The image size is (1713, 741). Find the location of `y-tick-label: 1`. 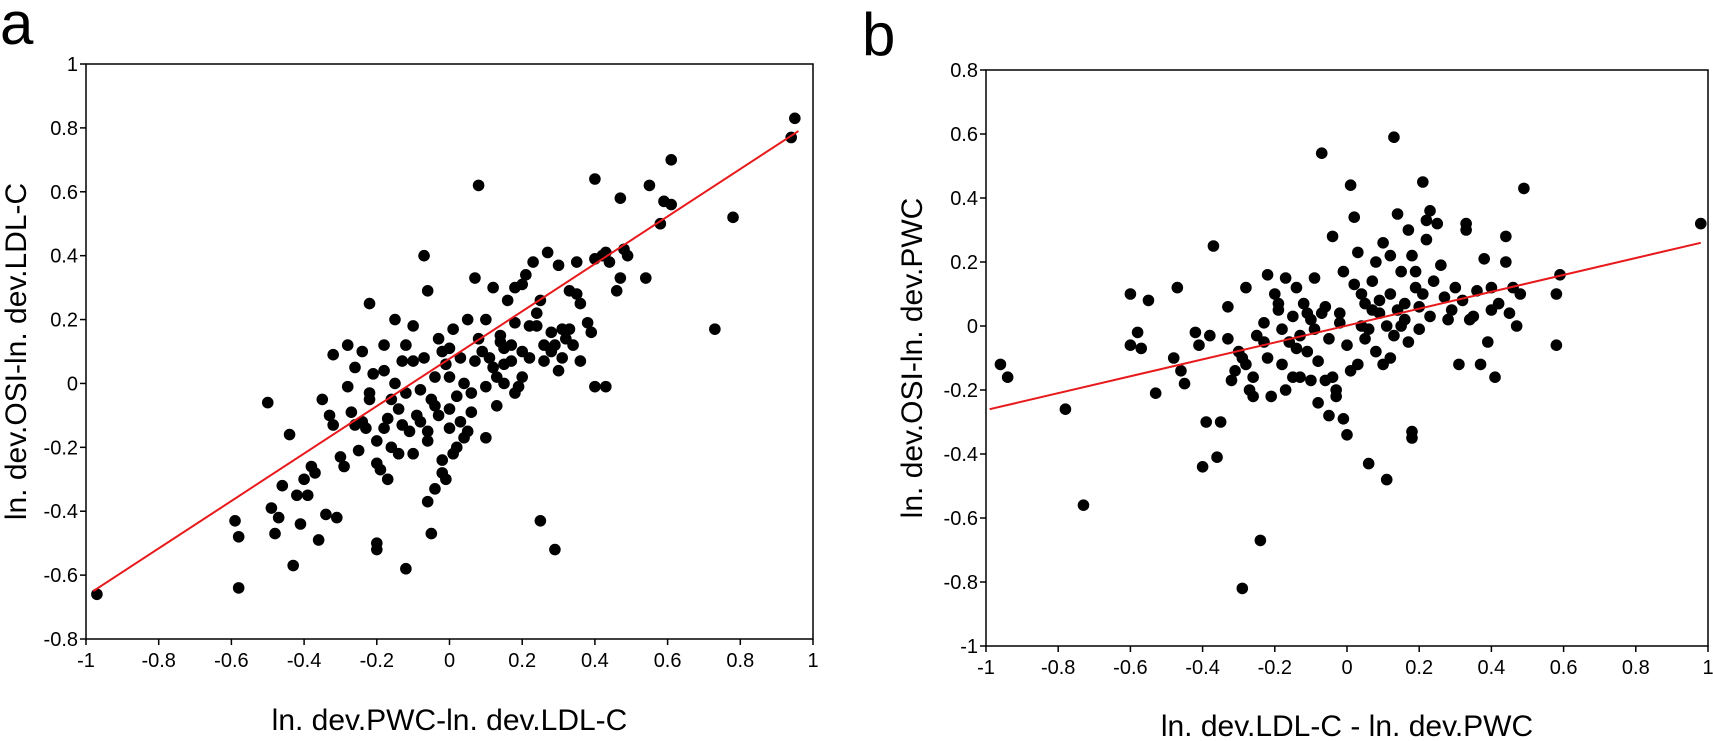

y-tick-label: 1 is located at coordinates (72, 65).